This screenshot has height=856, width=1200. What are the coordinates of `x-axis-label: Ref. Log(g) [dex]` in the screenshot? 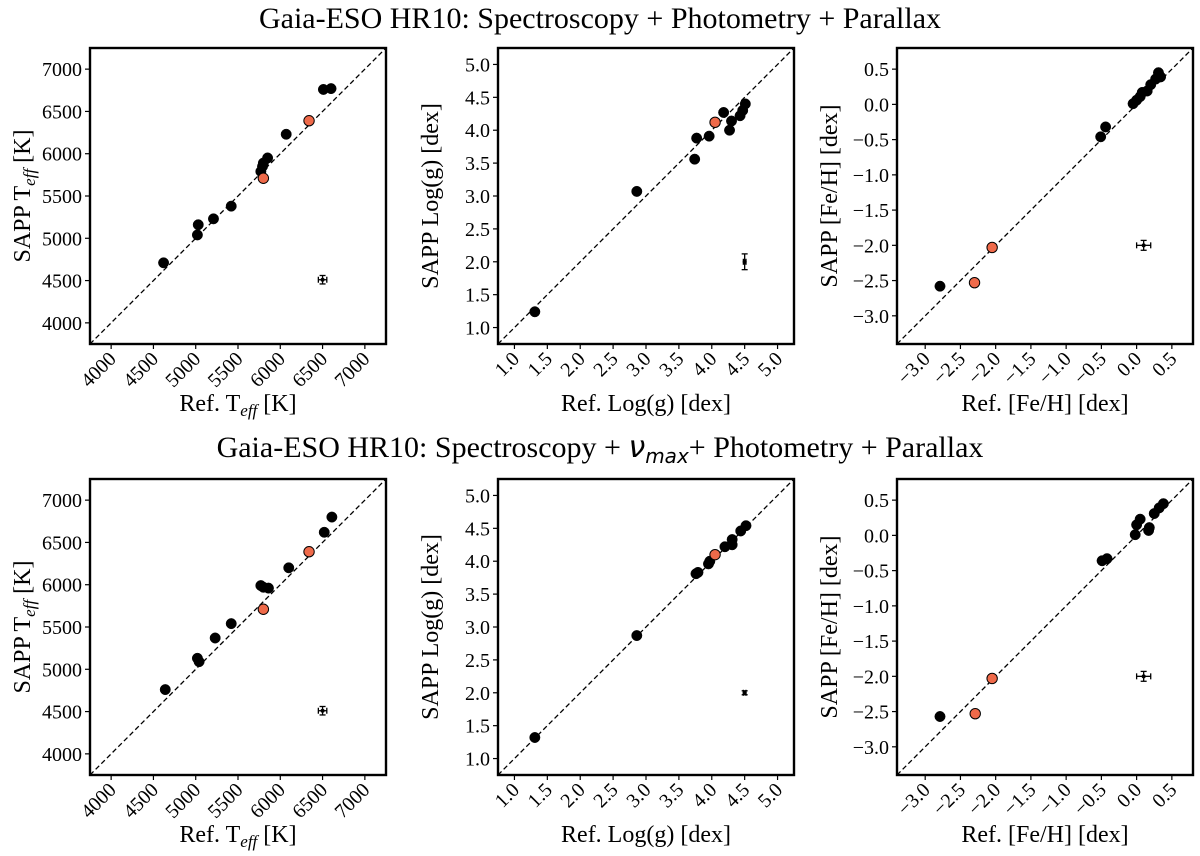 It's located at (646, 835).